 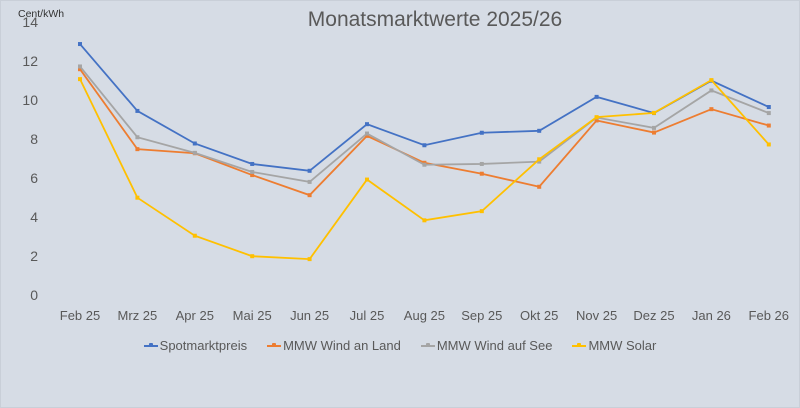 What do you see at coordinates (34, 295) in the screenshot?
I see `y-tick-label: 0` at bounding box center [34, 295].